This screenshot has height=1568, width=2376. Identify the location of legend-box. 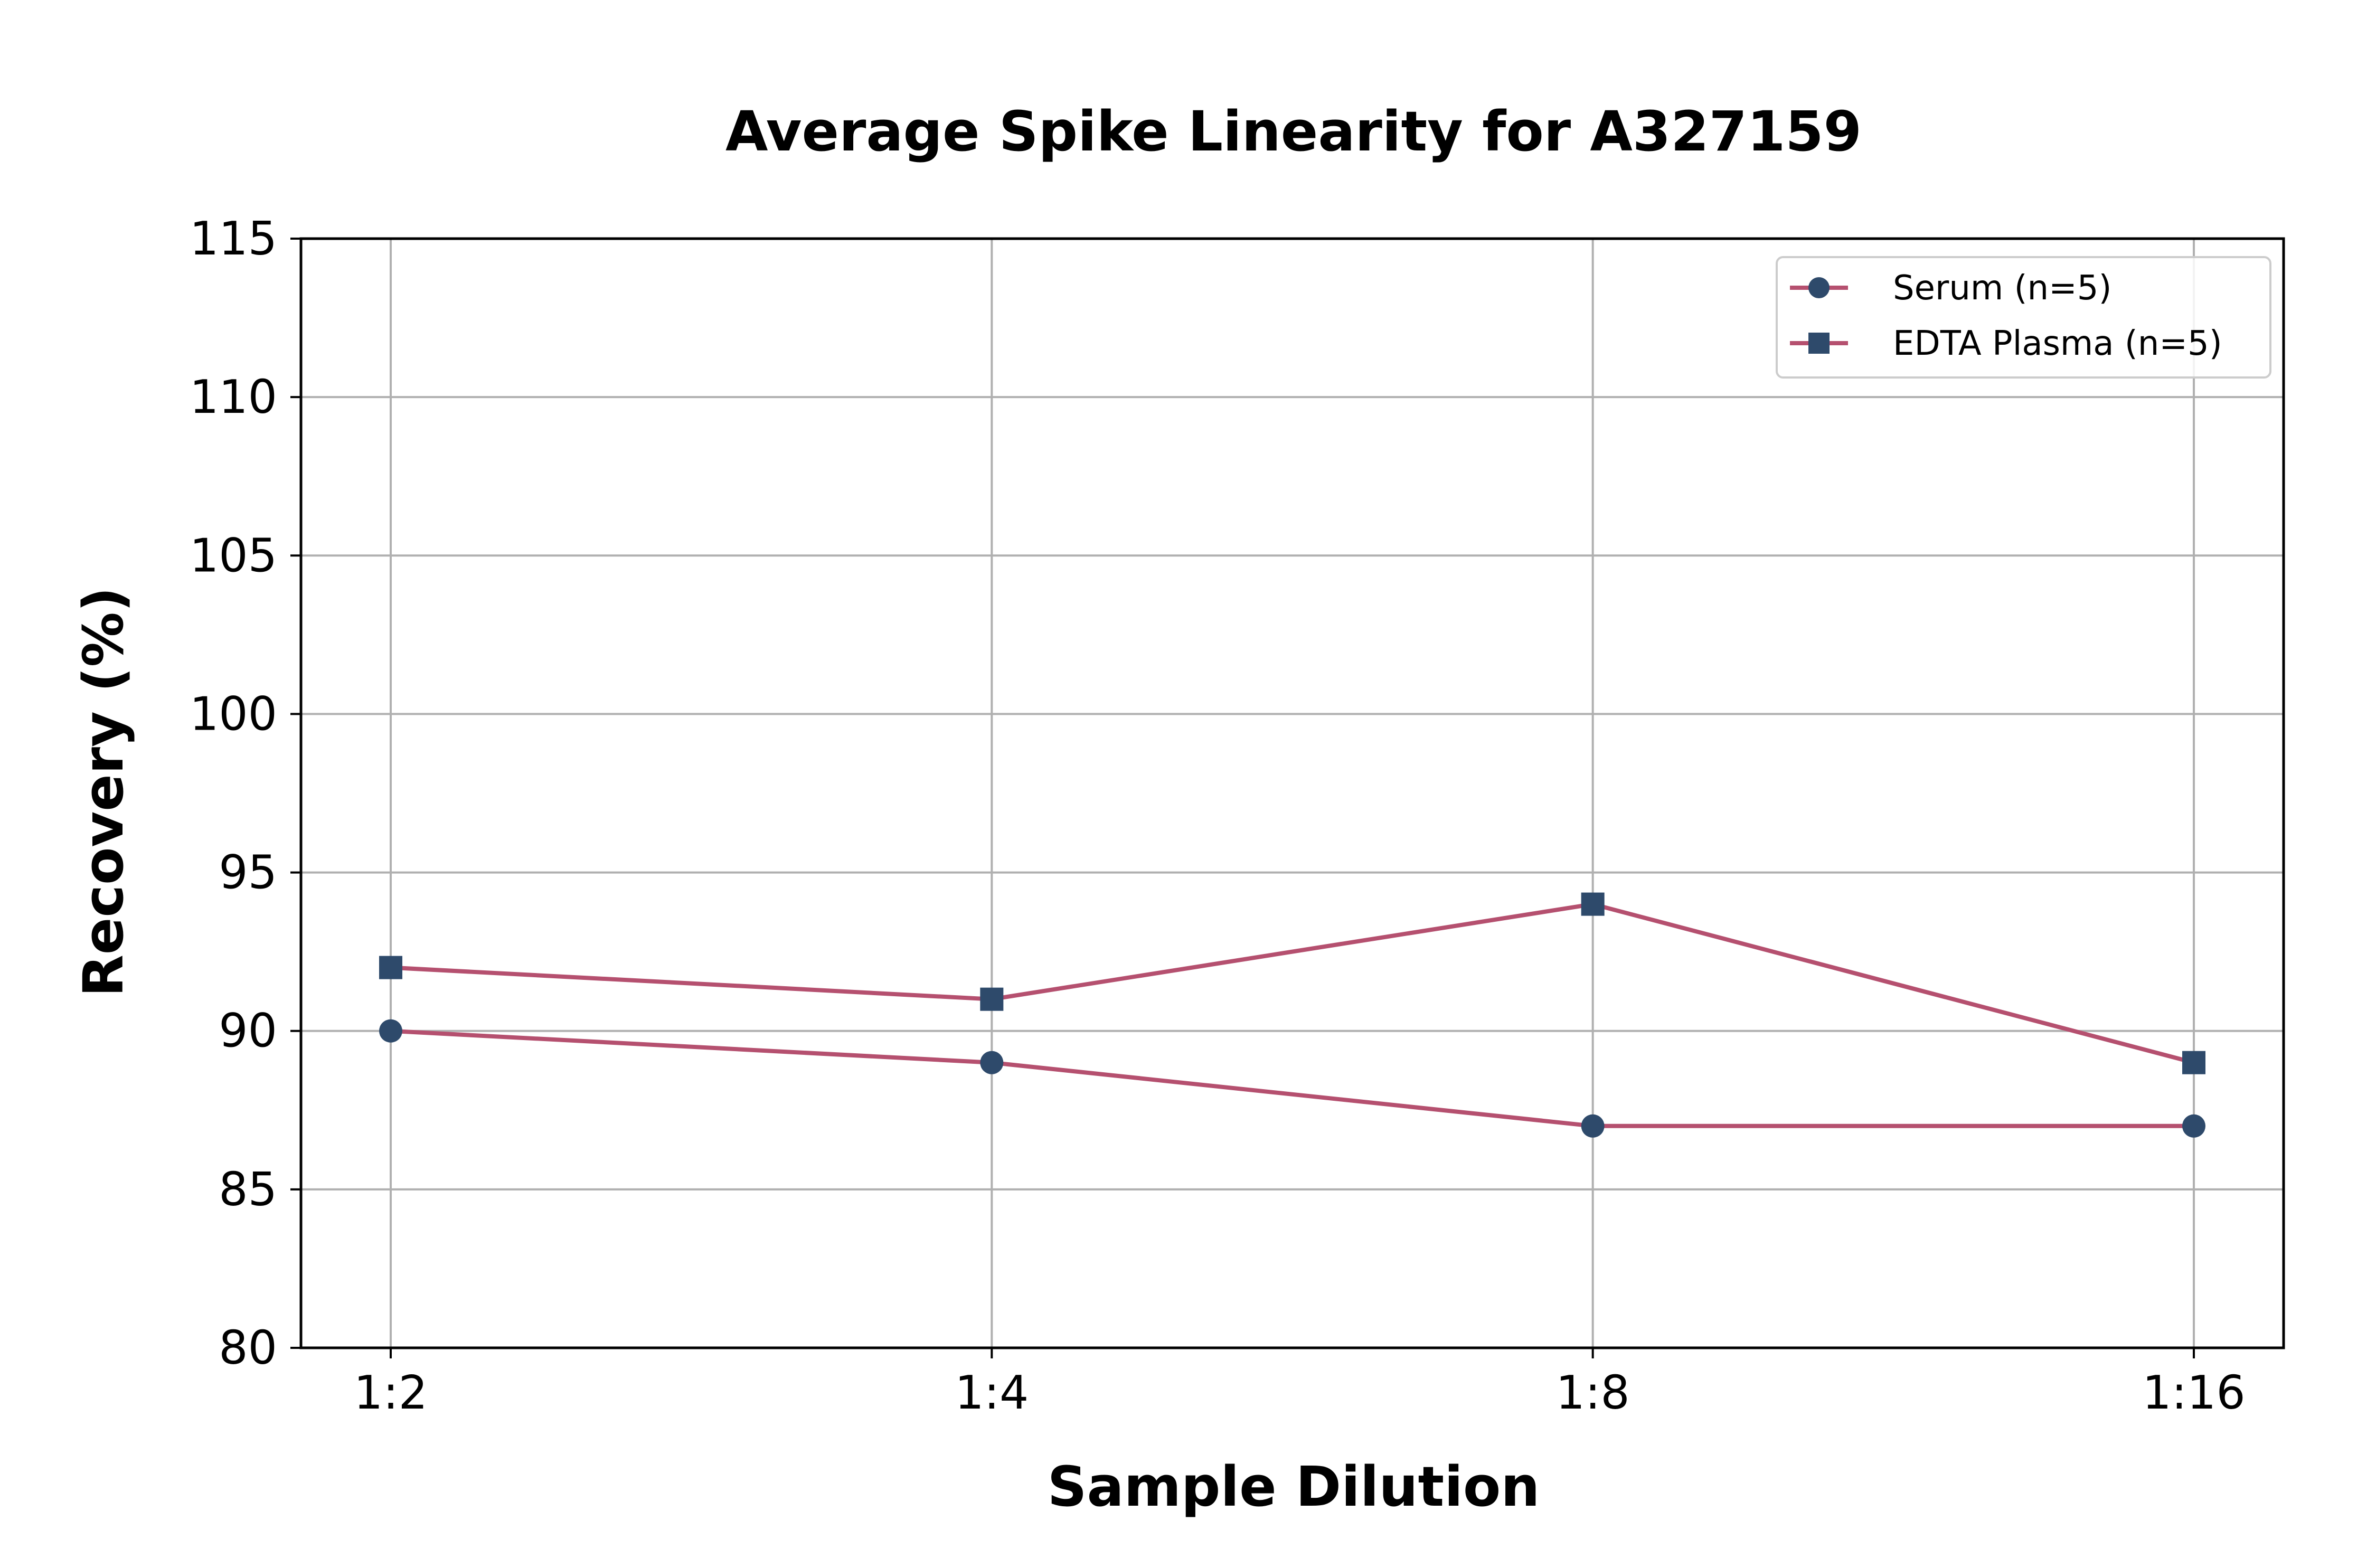
(2024, 317).